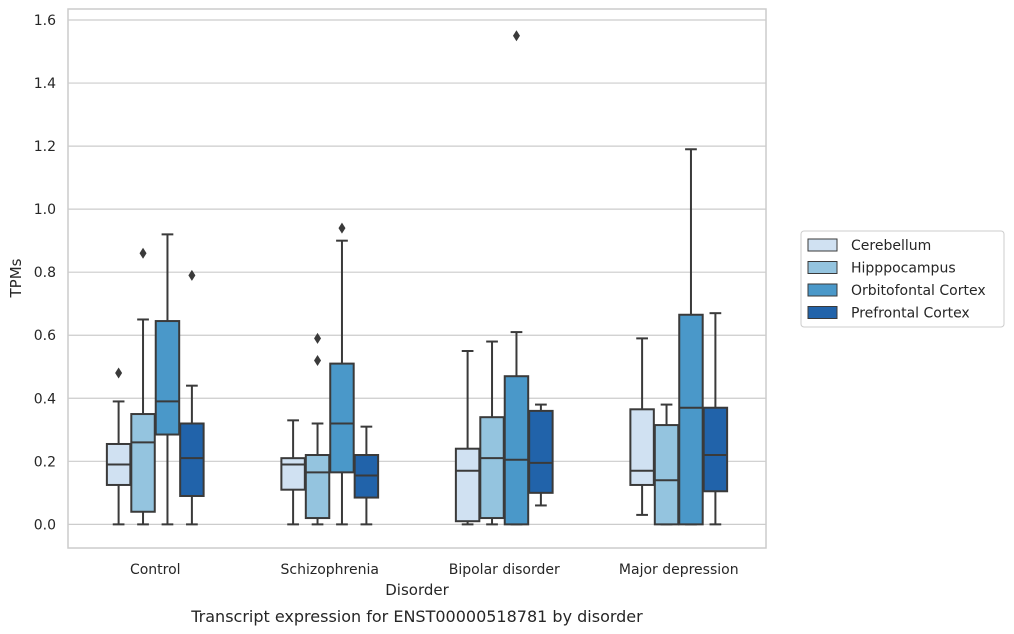  Describe the element at coordinates (45, 147) in the screenshot. I see `y-tick-label: 1.2` at that location.